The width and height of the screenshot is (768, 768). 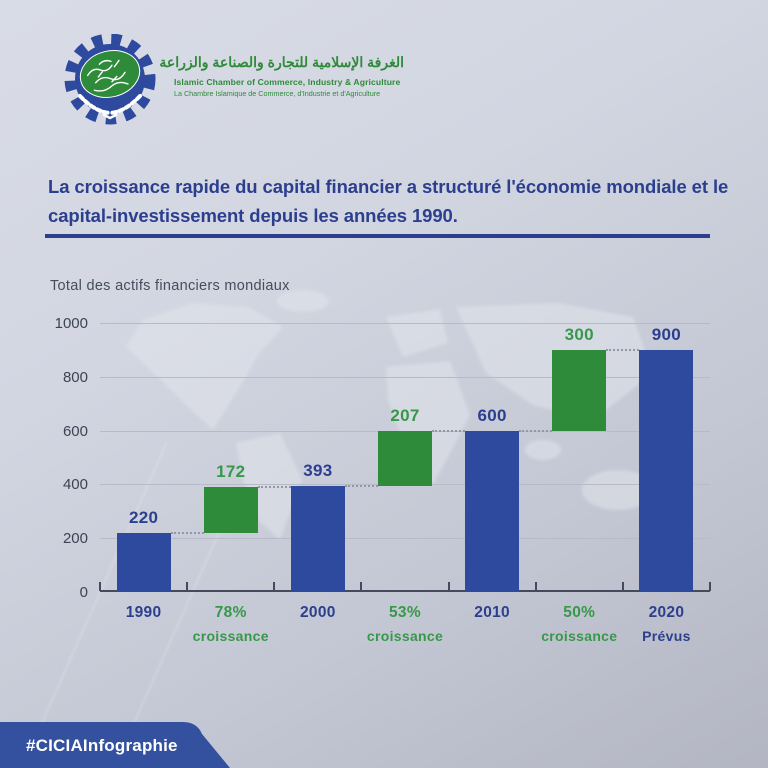 What do you see at coordinates (492, 612) in the screenshot?
I see `x-category-label: 2010` at bounding box center [492, 612].